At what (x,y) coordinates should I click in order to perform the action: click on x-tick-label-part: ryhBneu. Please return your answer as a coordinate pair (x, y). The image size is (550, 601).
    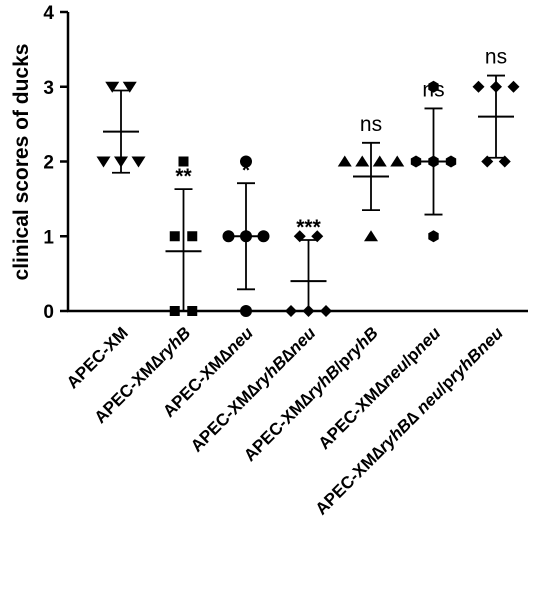
    Looking at the image, I should click on (476, 354).